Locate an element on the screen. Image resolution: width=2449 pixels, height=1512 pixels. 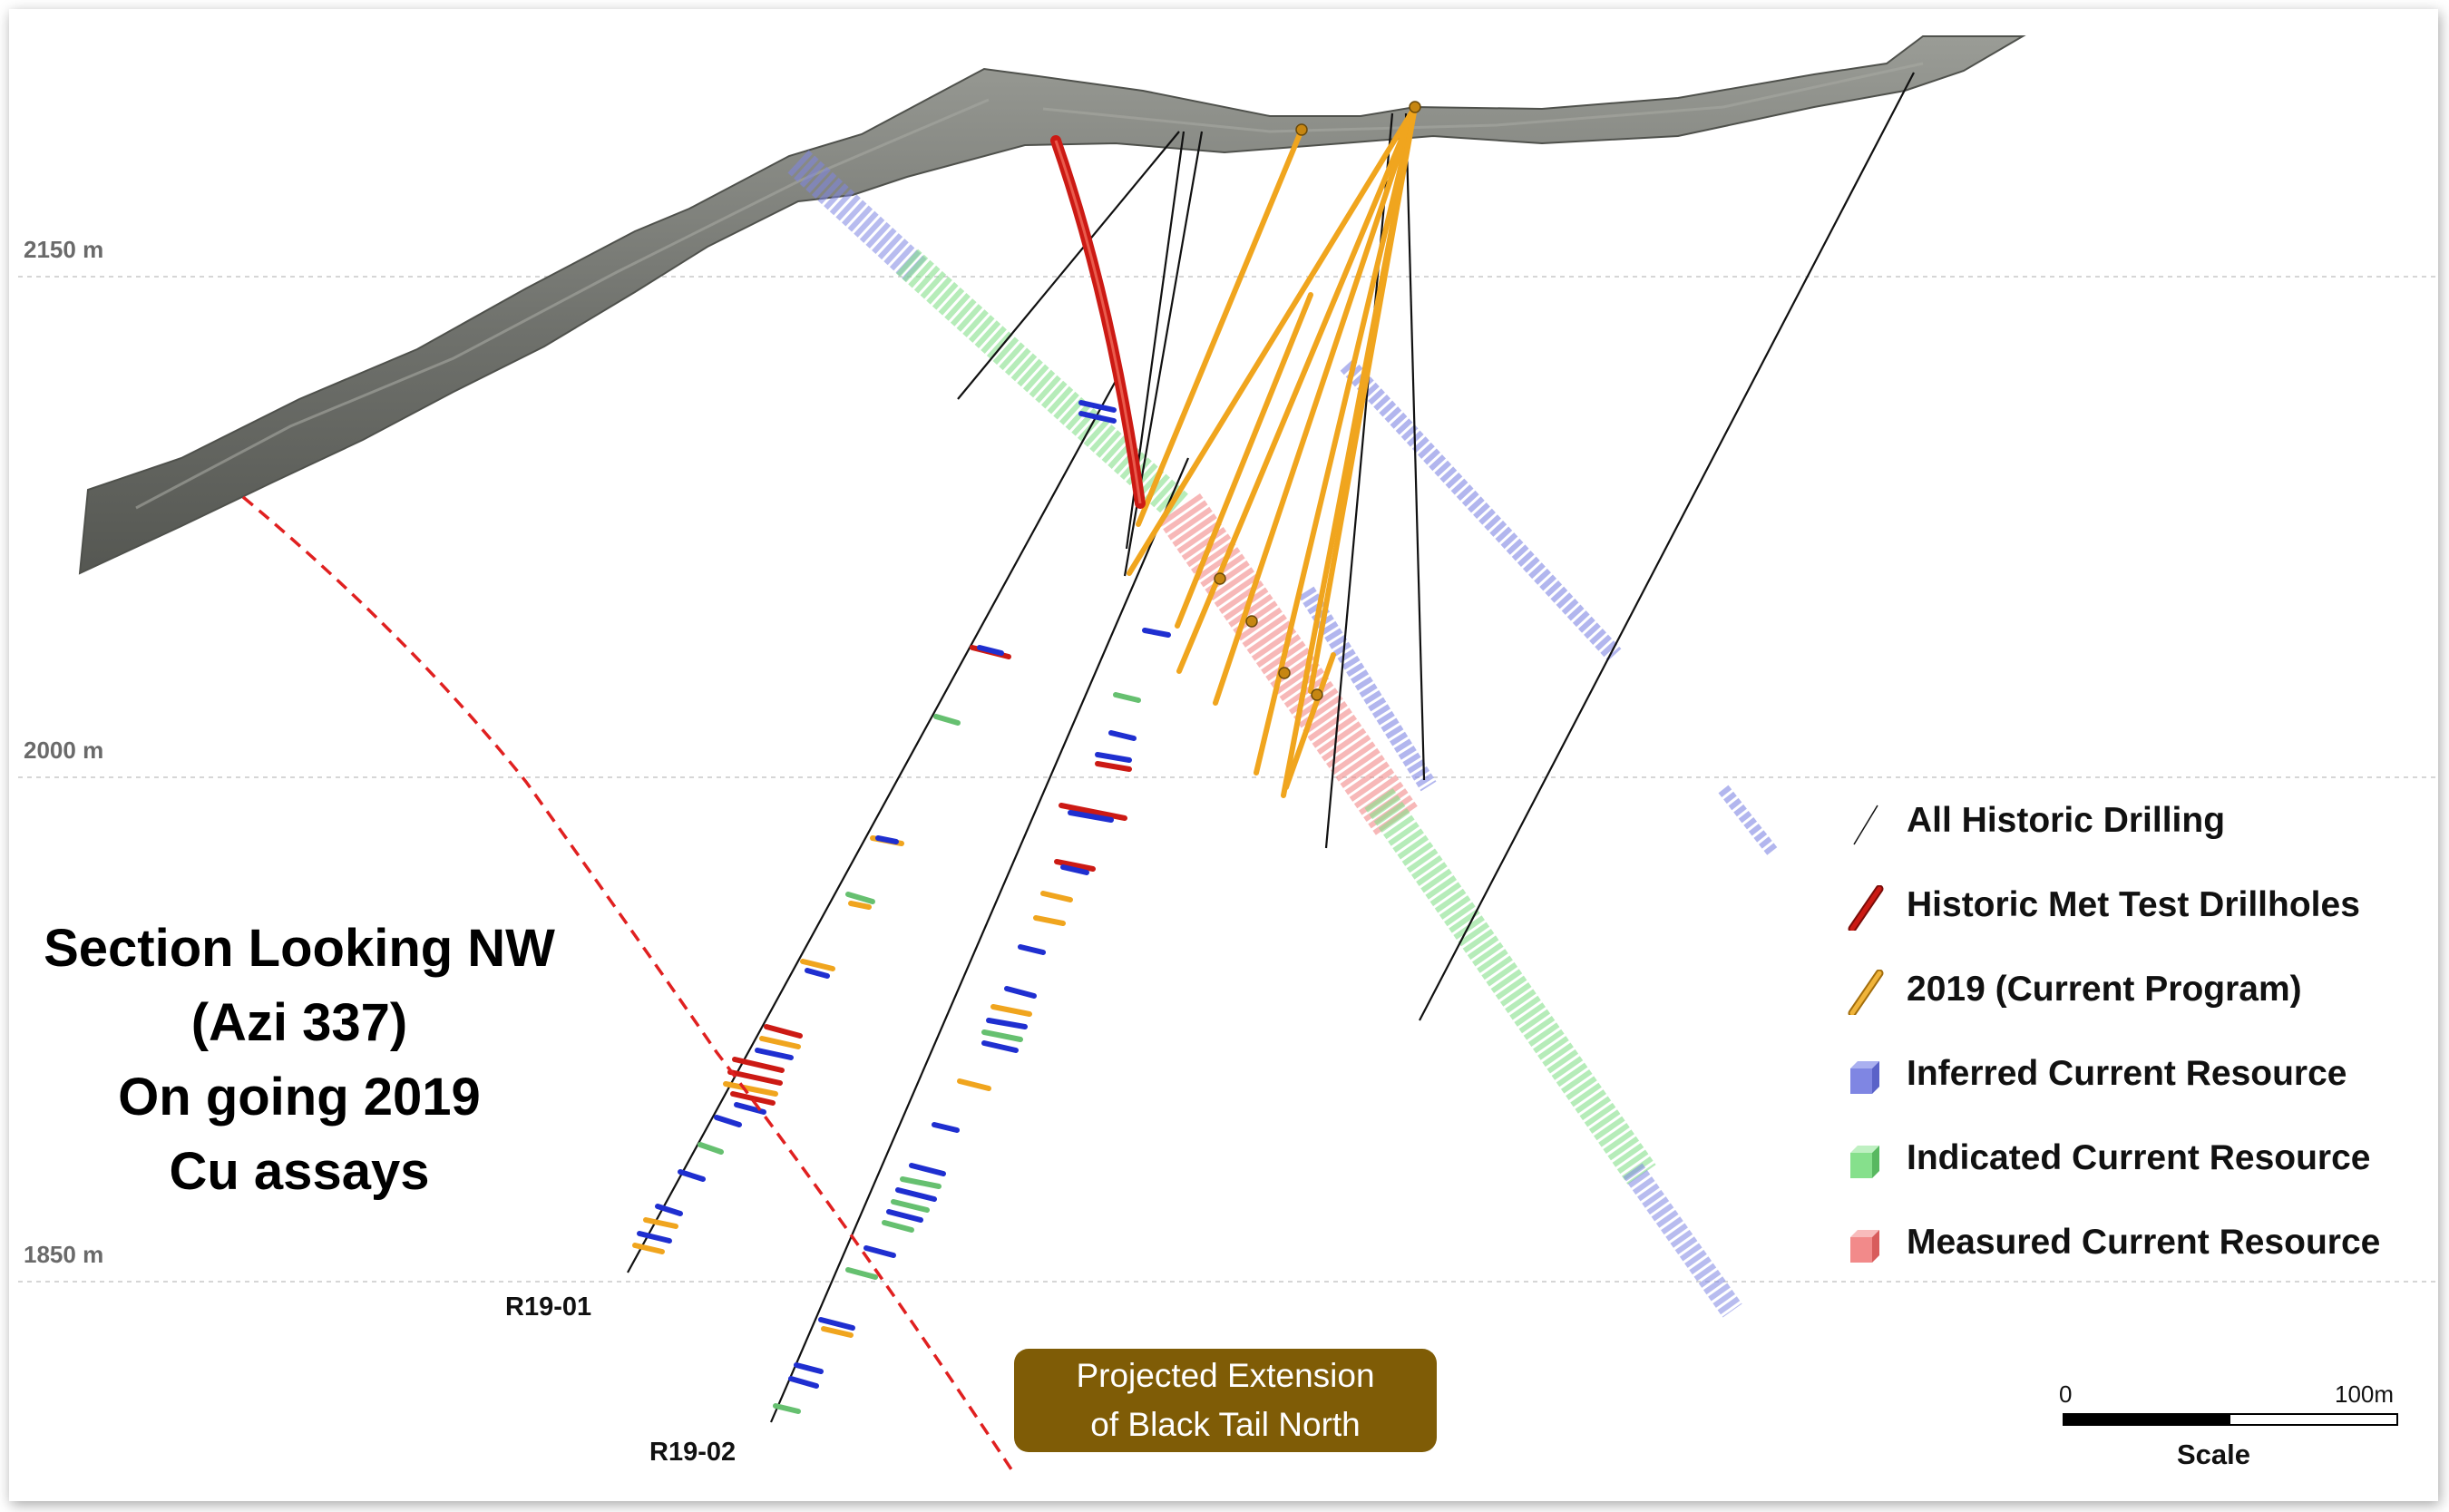
current-program-collars is located at coordinates (1317, 401).